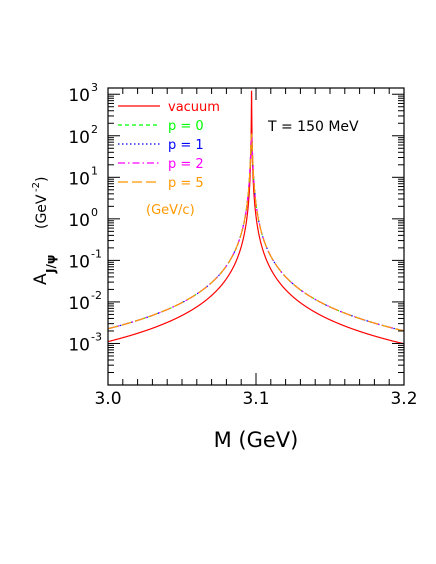  Describe the element at coordinates (44, 231) in the screenshot. I see `y-axis-title: AJ/ψ (GeV -2)` at that location.